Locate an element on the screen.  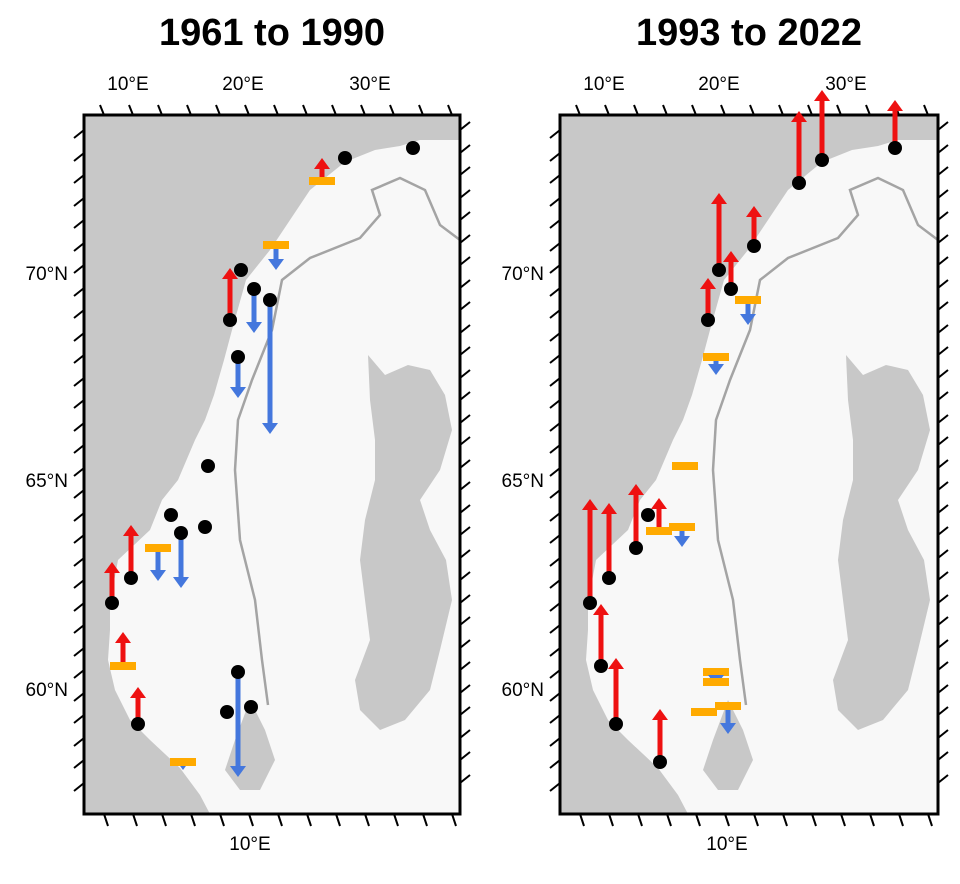
panel-title-right: 1993 to 2022 is located at coordinates (749, 33).